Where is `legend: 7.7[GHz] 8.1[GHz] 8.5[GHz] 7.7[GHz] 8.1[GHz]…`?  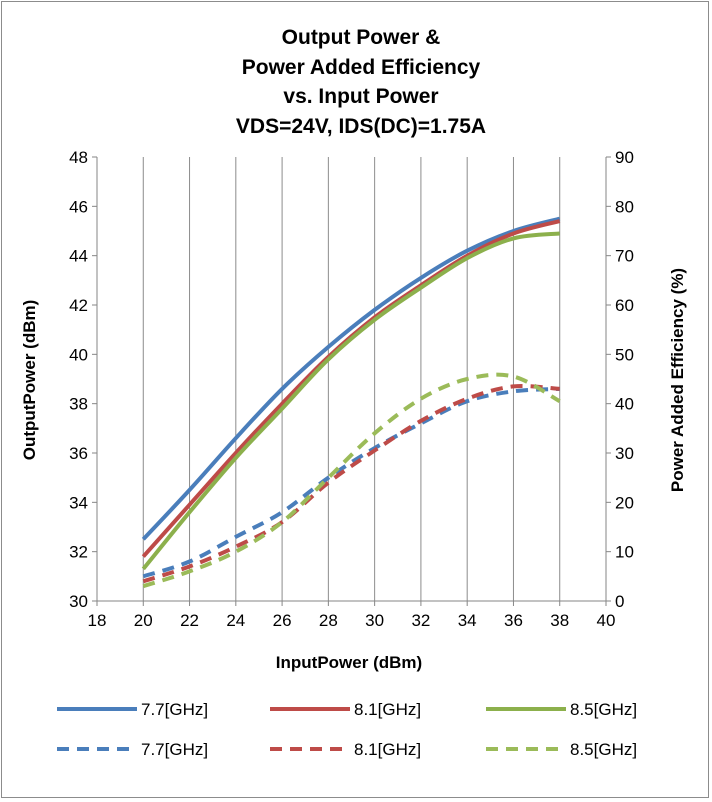 legend: 7.7[GHz] 8.1[GHz] 8.5[GHz] 7.7[GHz] 8.1[GHz]… is located at coordinates (347, 729).